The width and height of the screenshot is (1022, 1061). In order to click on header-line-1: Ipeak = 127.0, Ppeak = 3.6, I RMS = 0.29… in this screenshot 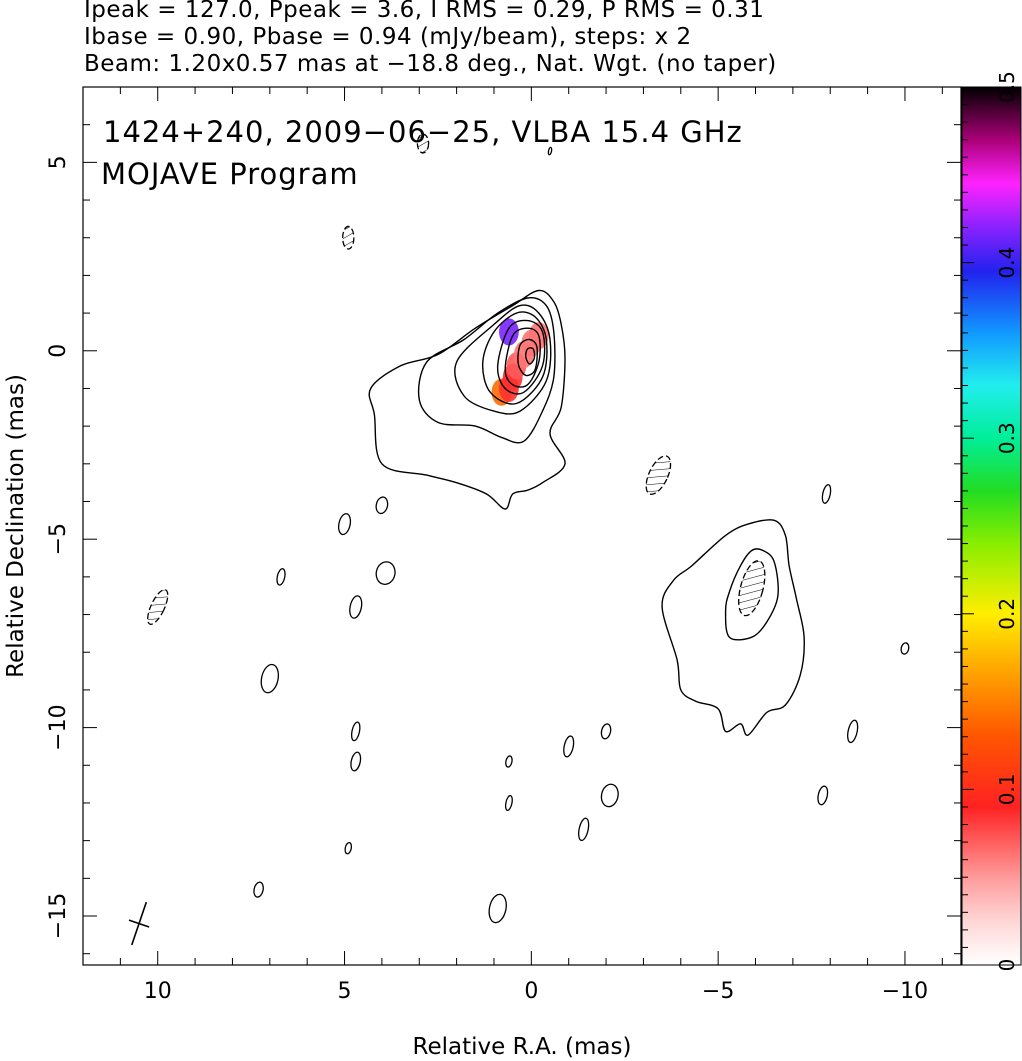, I will do `click(424, 11)`.